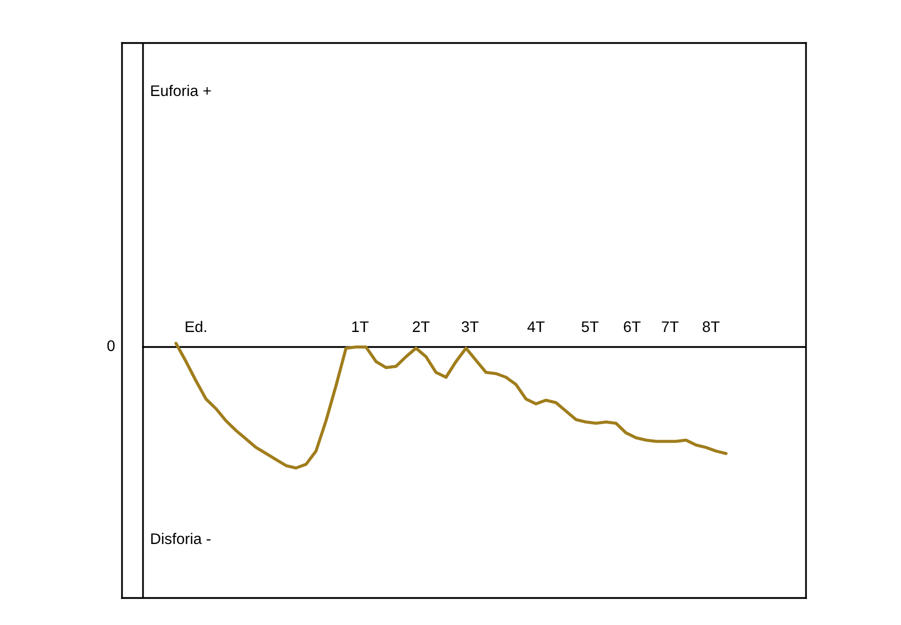 This screenshot has height=625, width=901. Describe the element at coordinates (590, 326) in the screenshot. I see `text: 5T` at that location.